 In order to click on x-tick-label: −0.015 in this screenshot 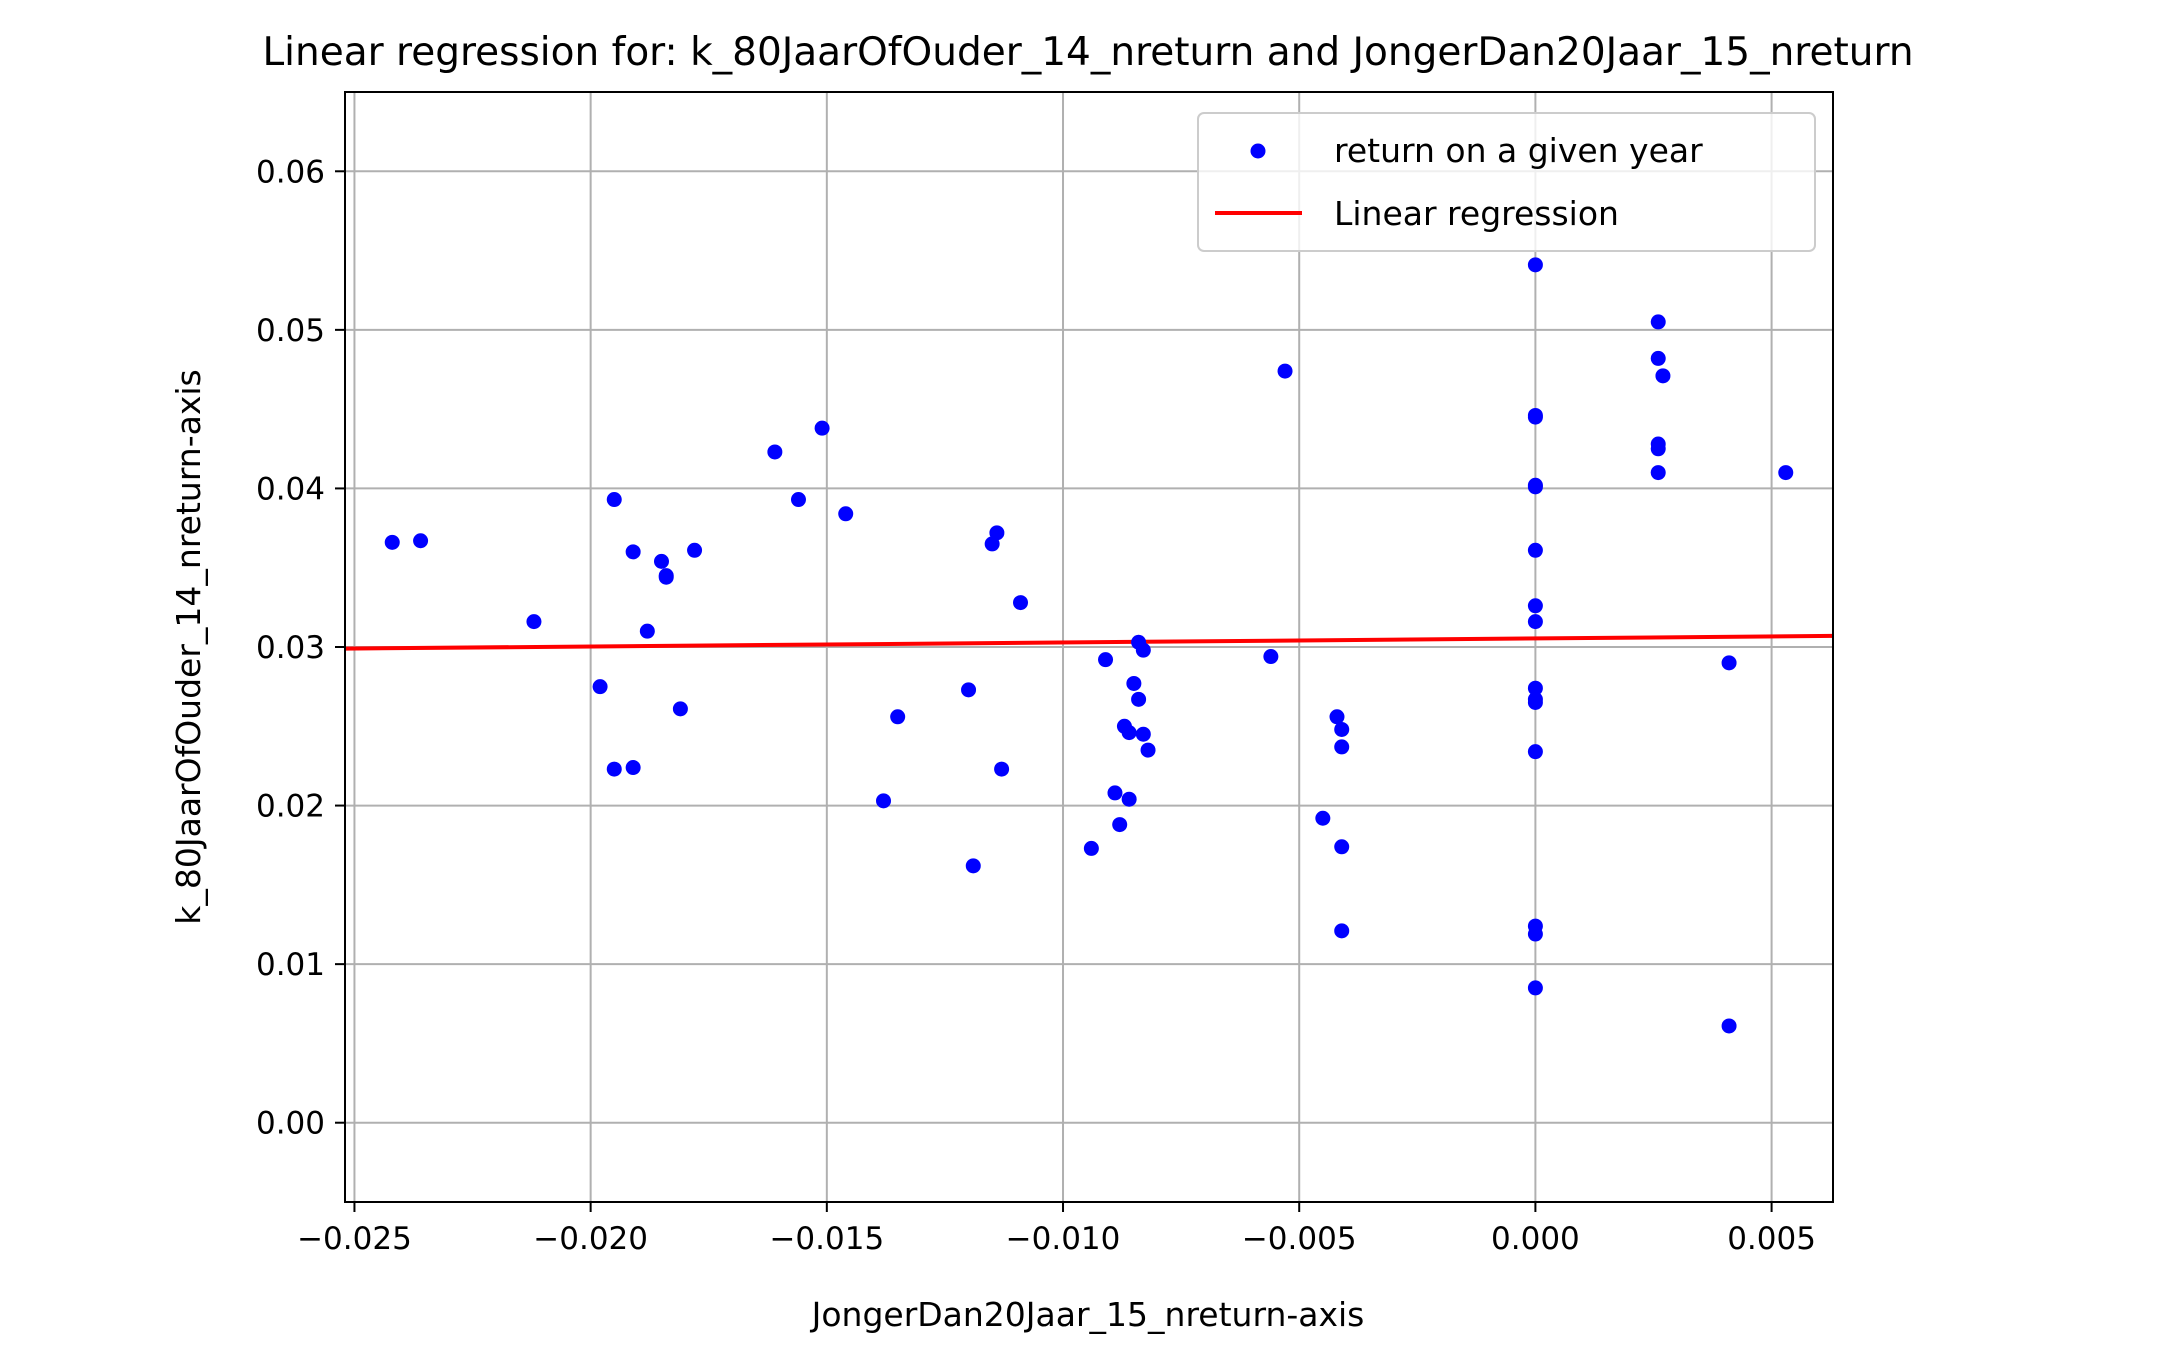, I will do `click(826, 1239)`.